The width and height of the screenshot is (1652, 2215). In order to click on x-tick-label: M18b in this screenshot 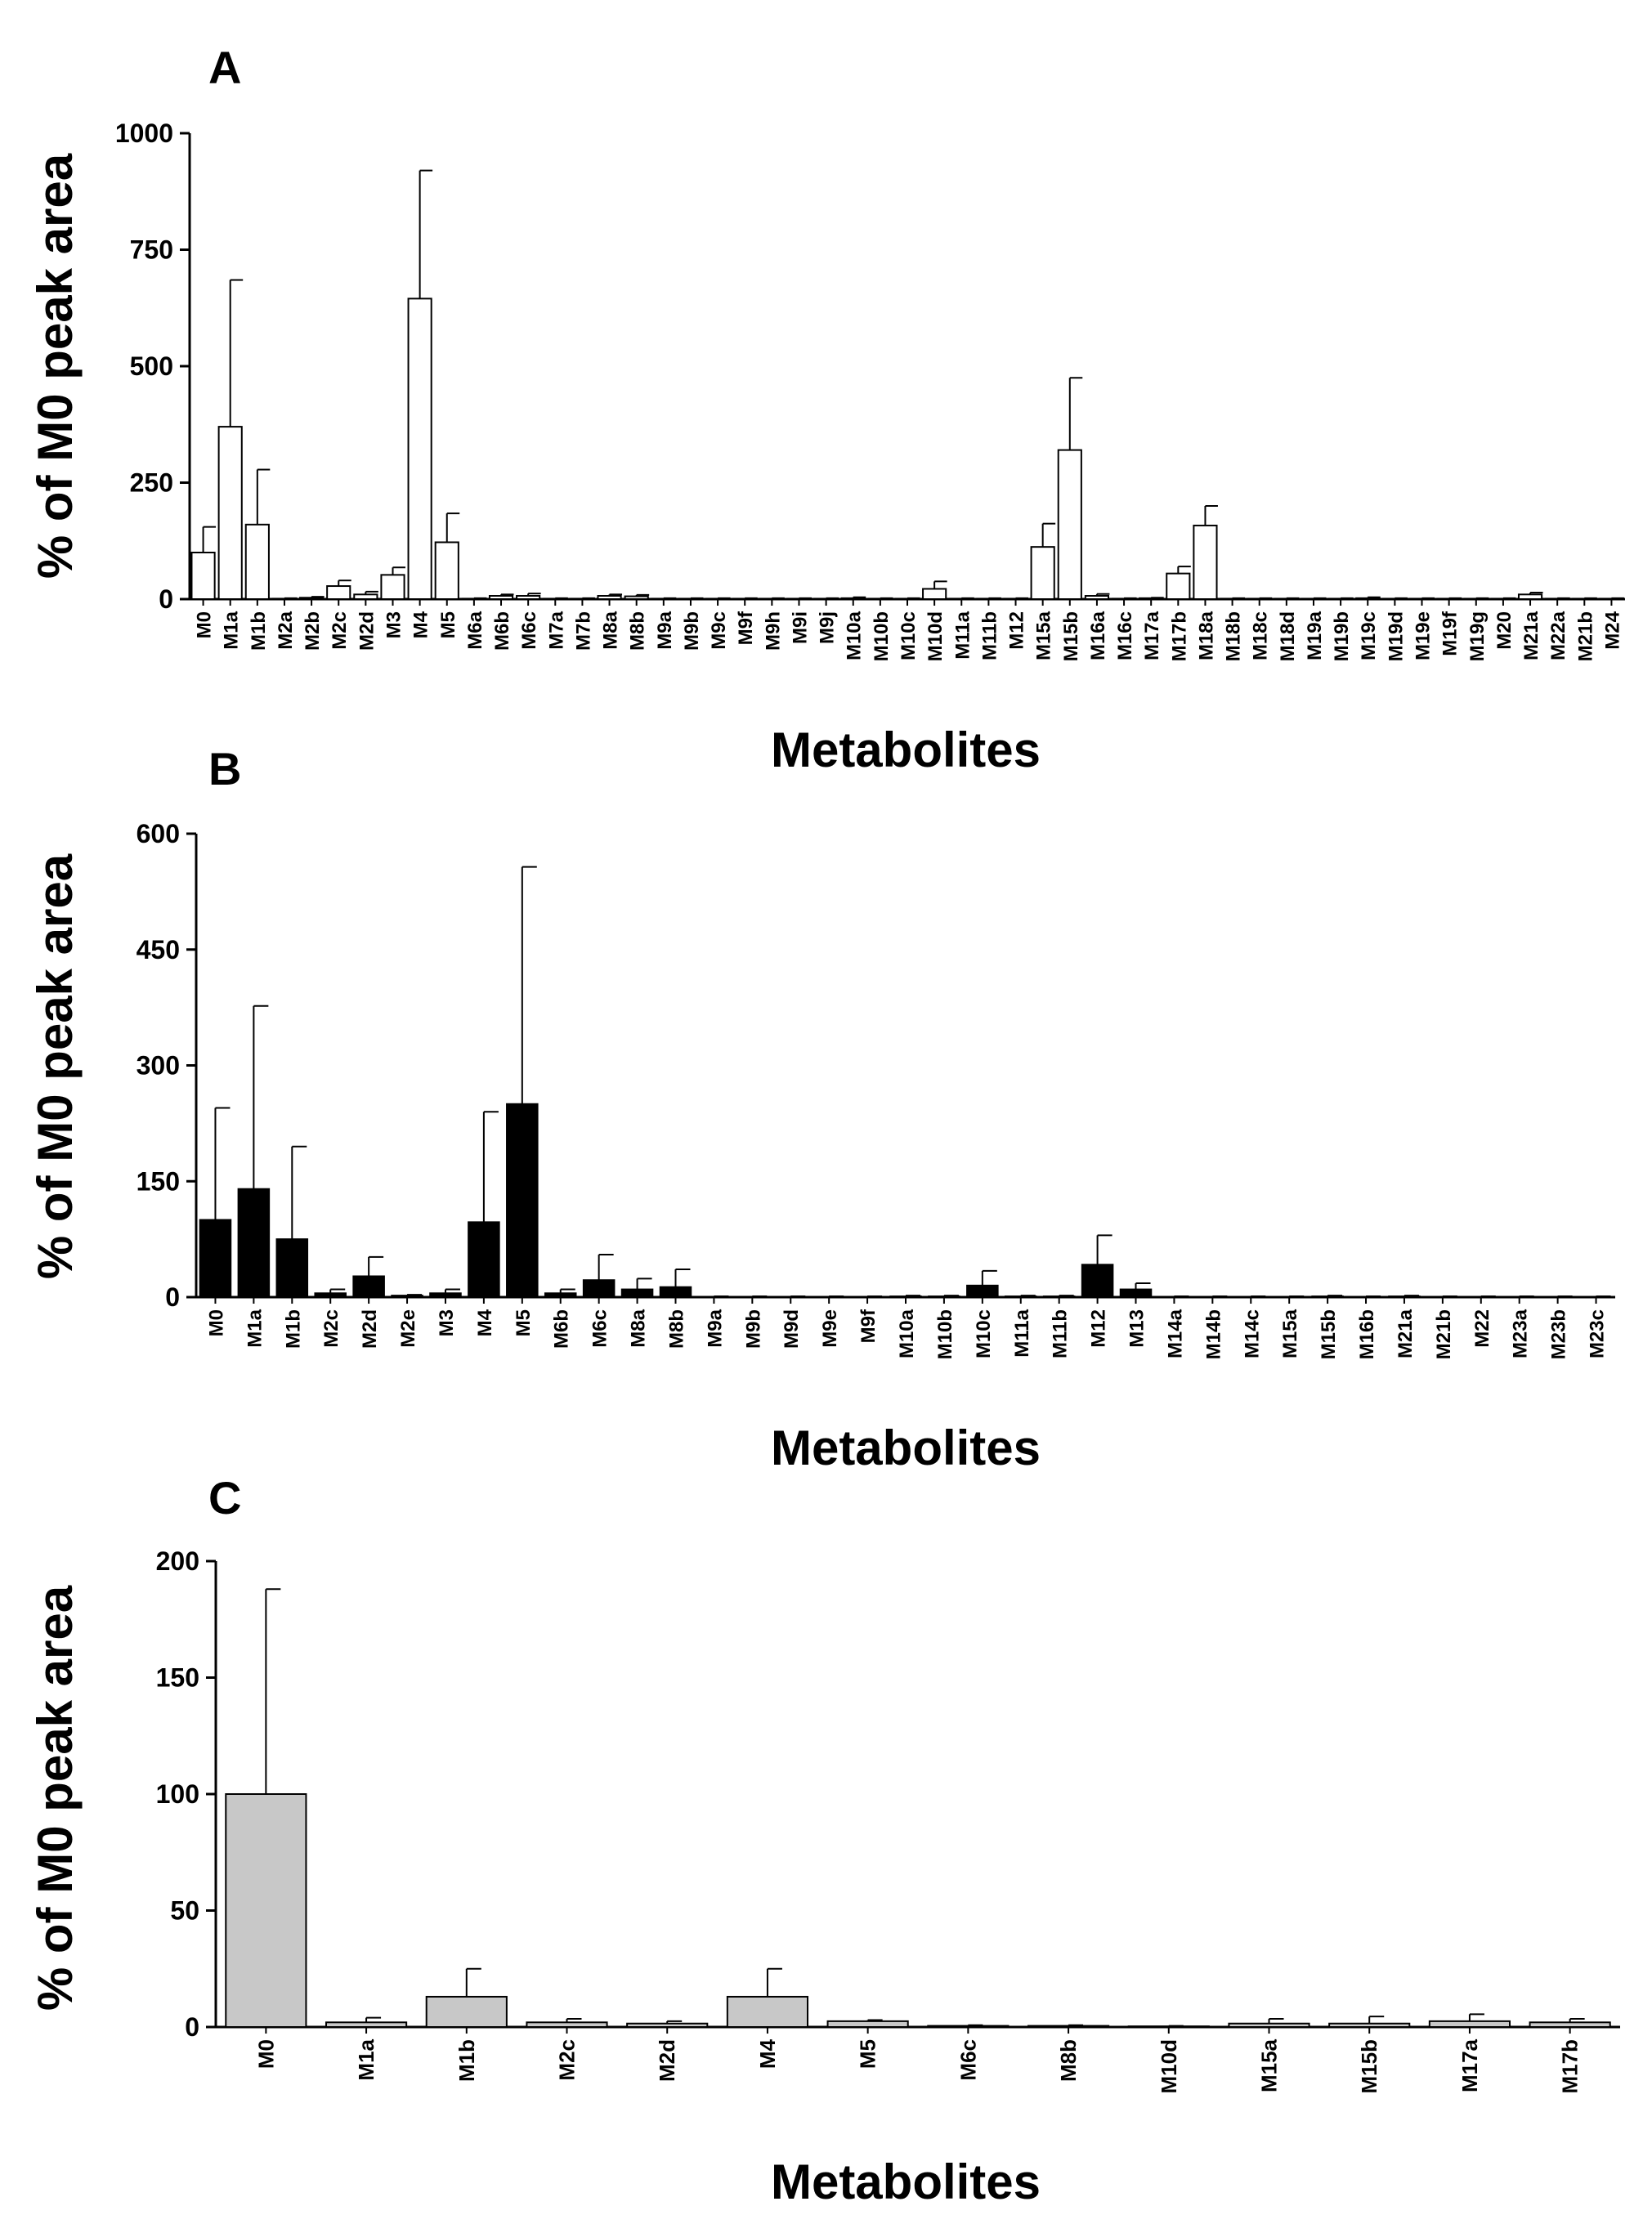, I will do `click(1234, 636)`.